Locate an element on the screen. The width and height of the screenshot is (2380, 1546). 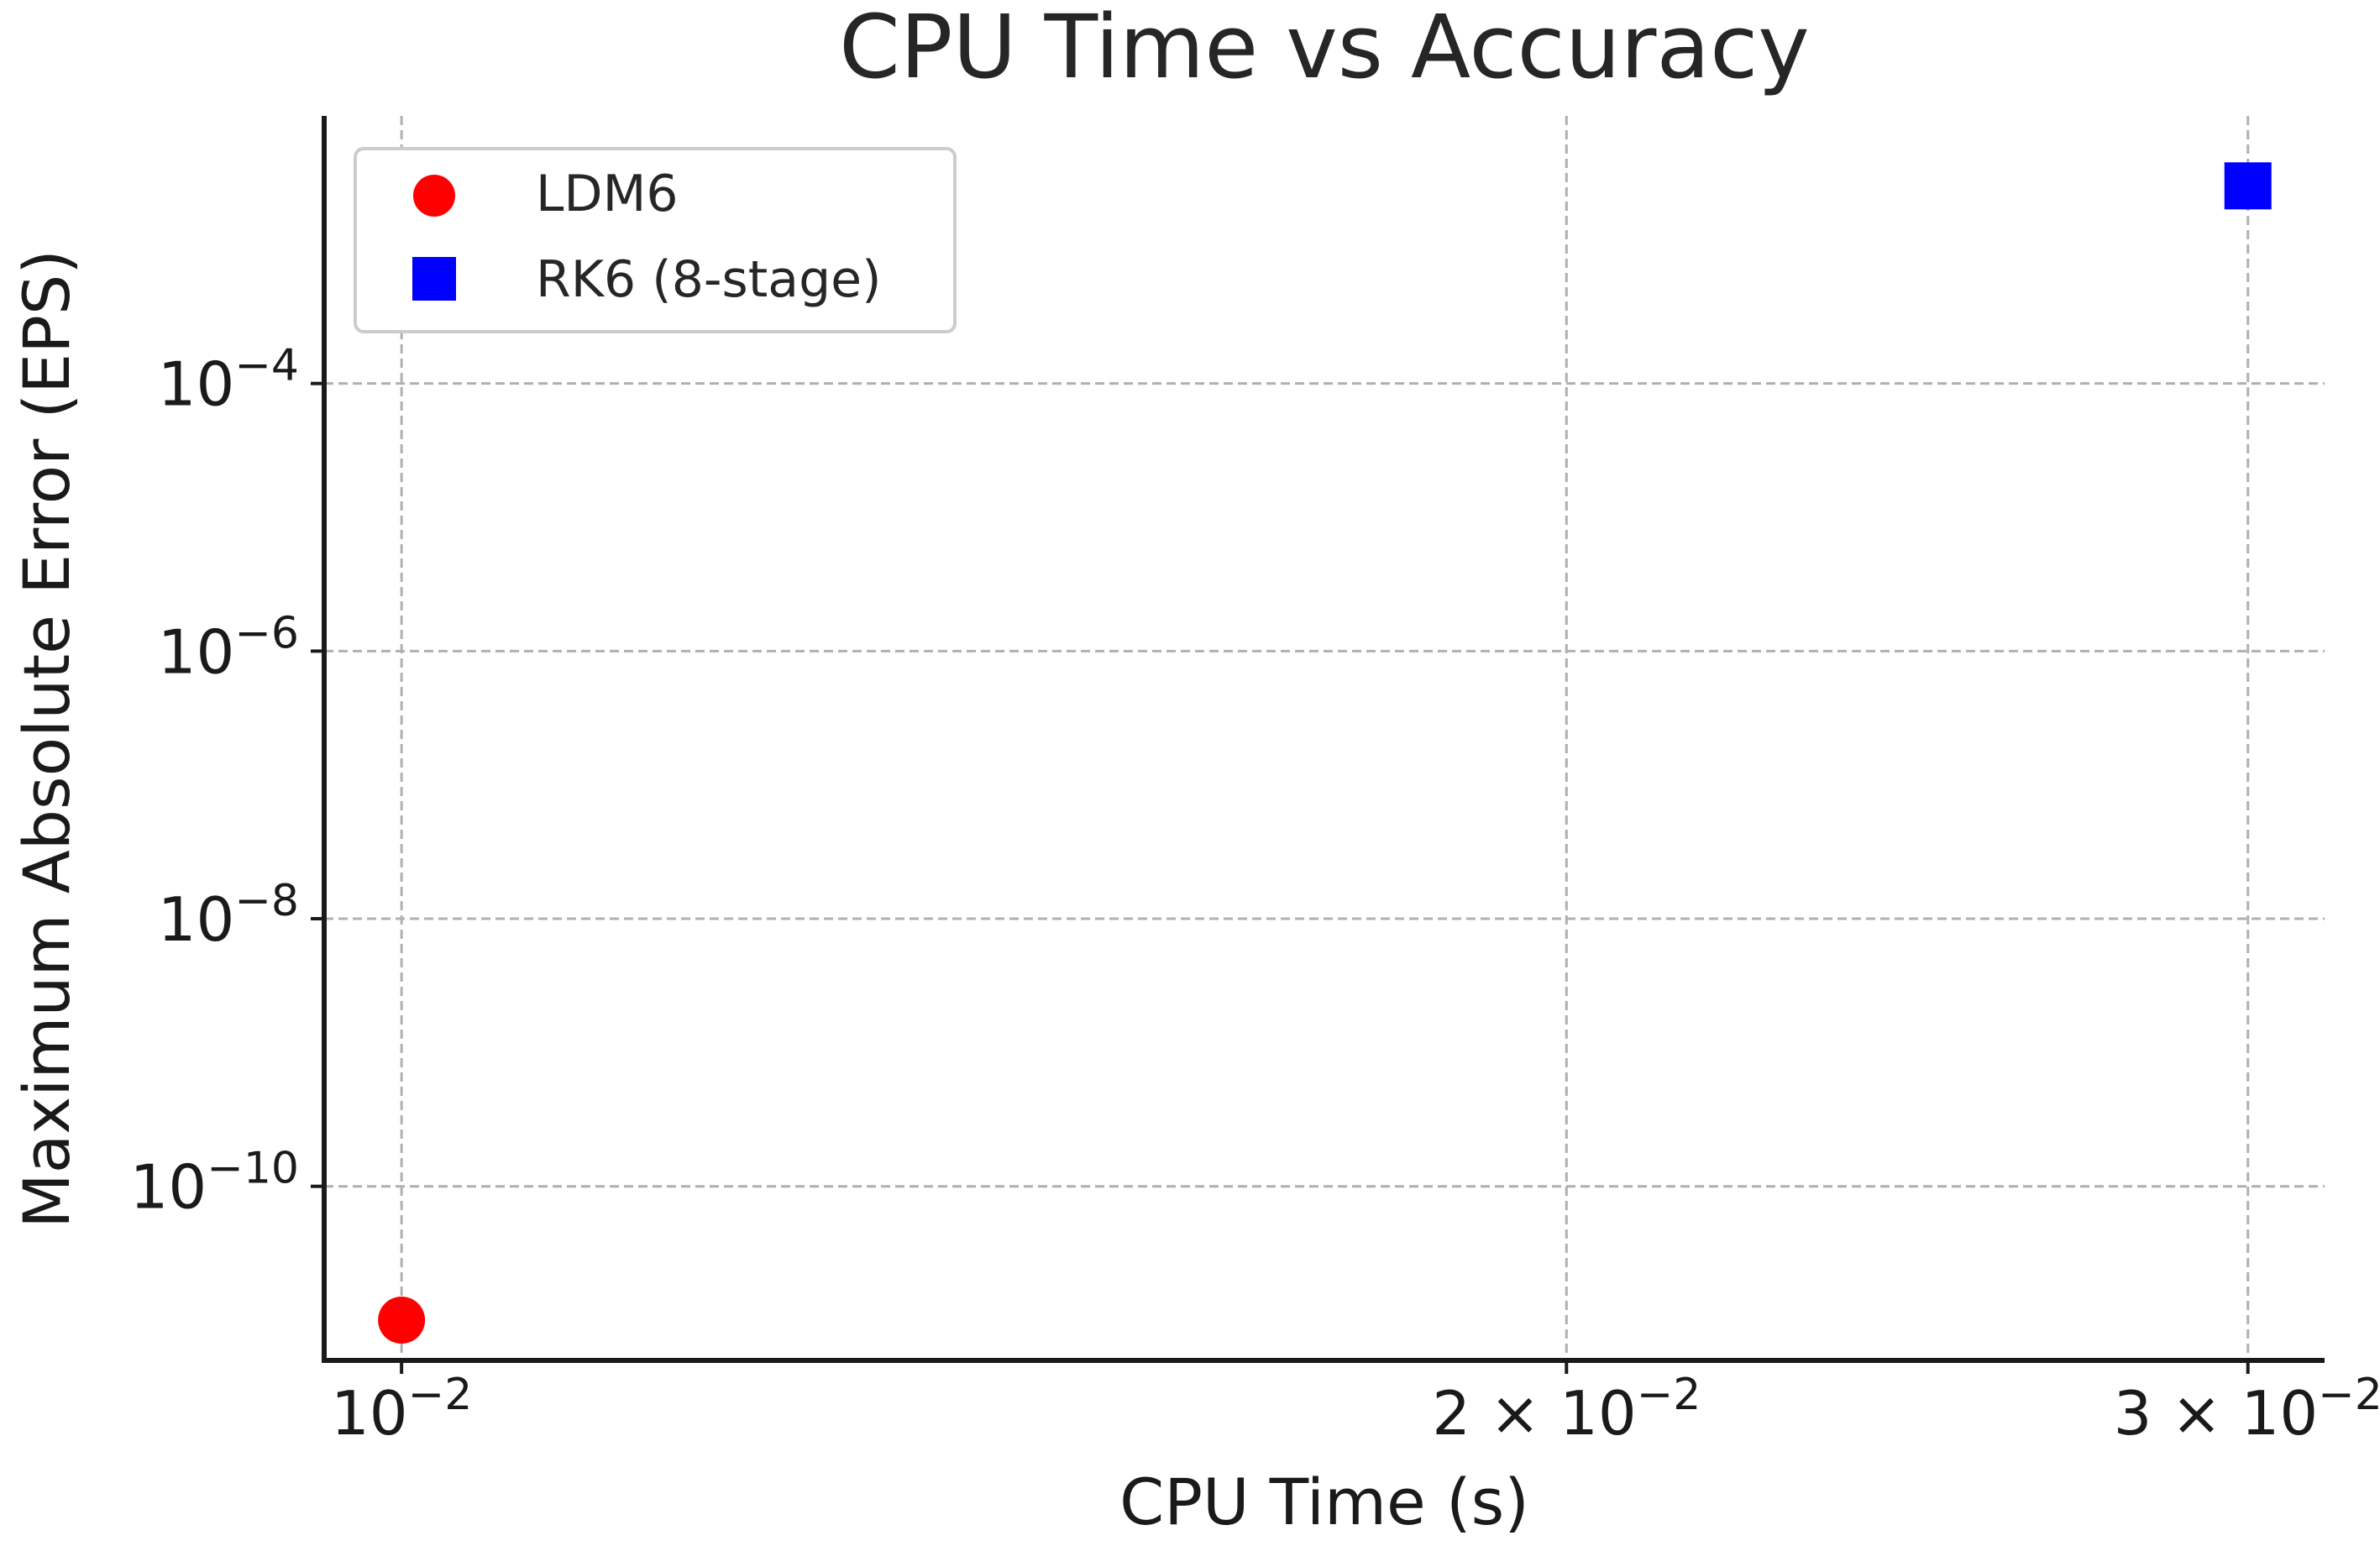
data-point-ldm6 is located at coordinates (402, 1321).